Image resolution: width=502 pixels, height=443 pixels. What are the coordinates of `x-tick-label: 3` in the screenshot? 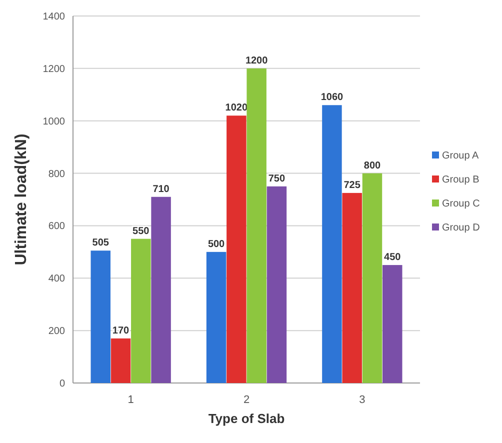 It's located at (362, 400).